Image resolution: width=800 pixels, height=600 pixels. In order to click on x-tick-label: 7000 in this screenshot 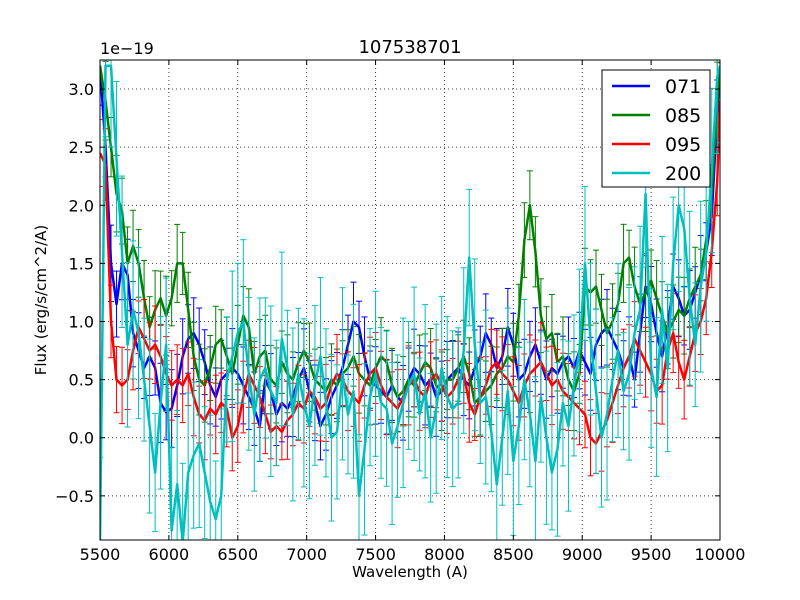, I will do `click(306, 554)`.